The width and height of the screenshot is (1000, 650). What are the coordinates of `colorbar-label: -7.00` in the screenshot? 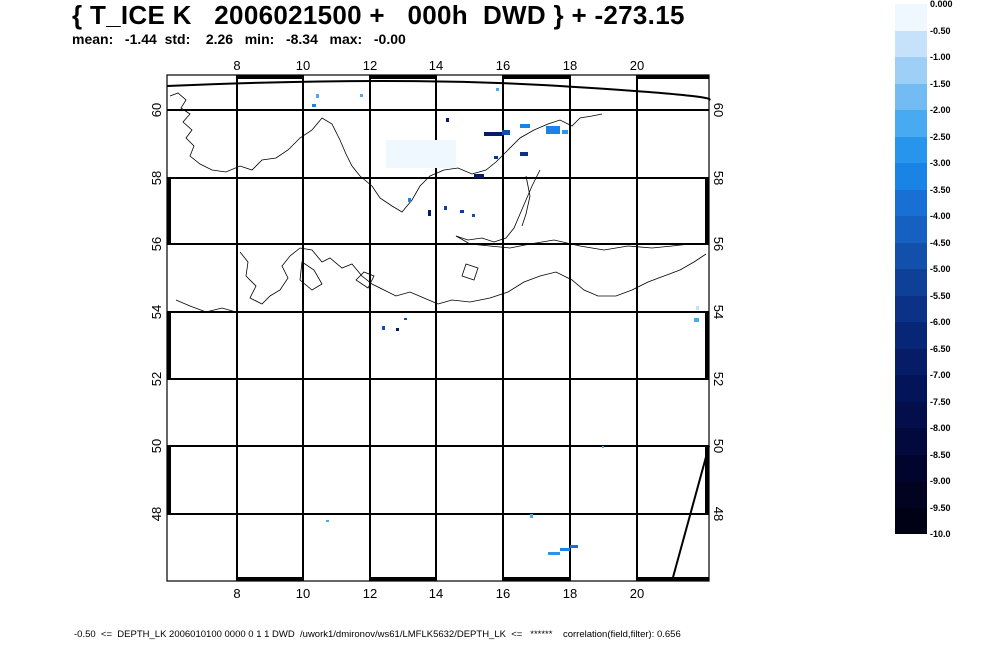 It's located at (940, 375).